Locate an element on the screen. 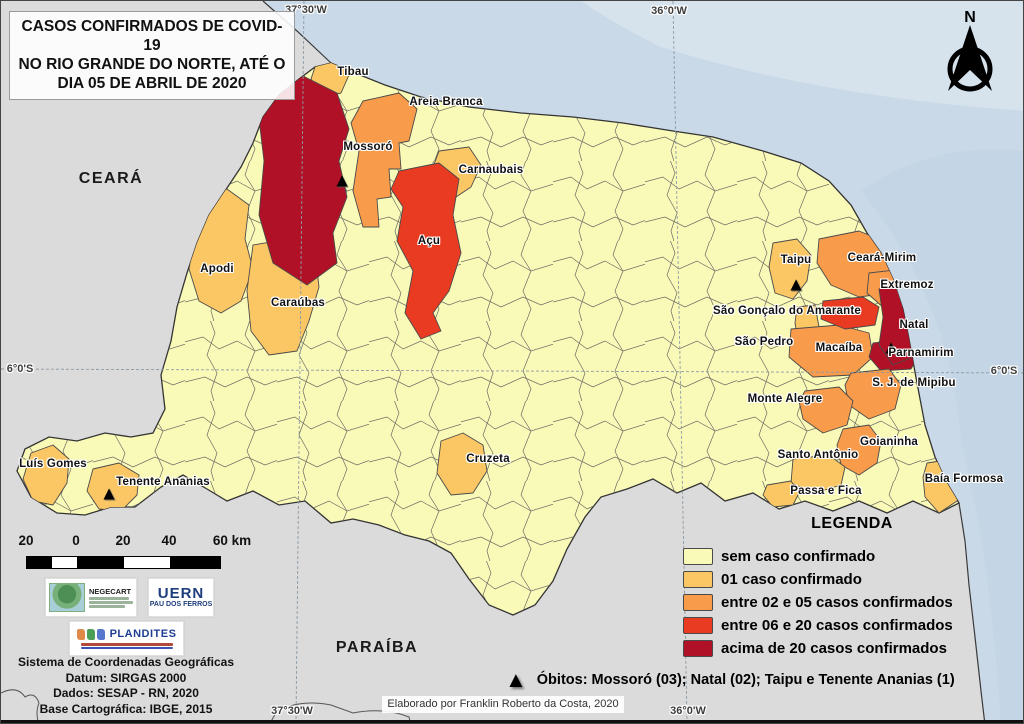 This screenshot has width=1024, height=724. municipality-taipu is located at coordinates (790, 269).